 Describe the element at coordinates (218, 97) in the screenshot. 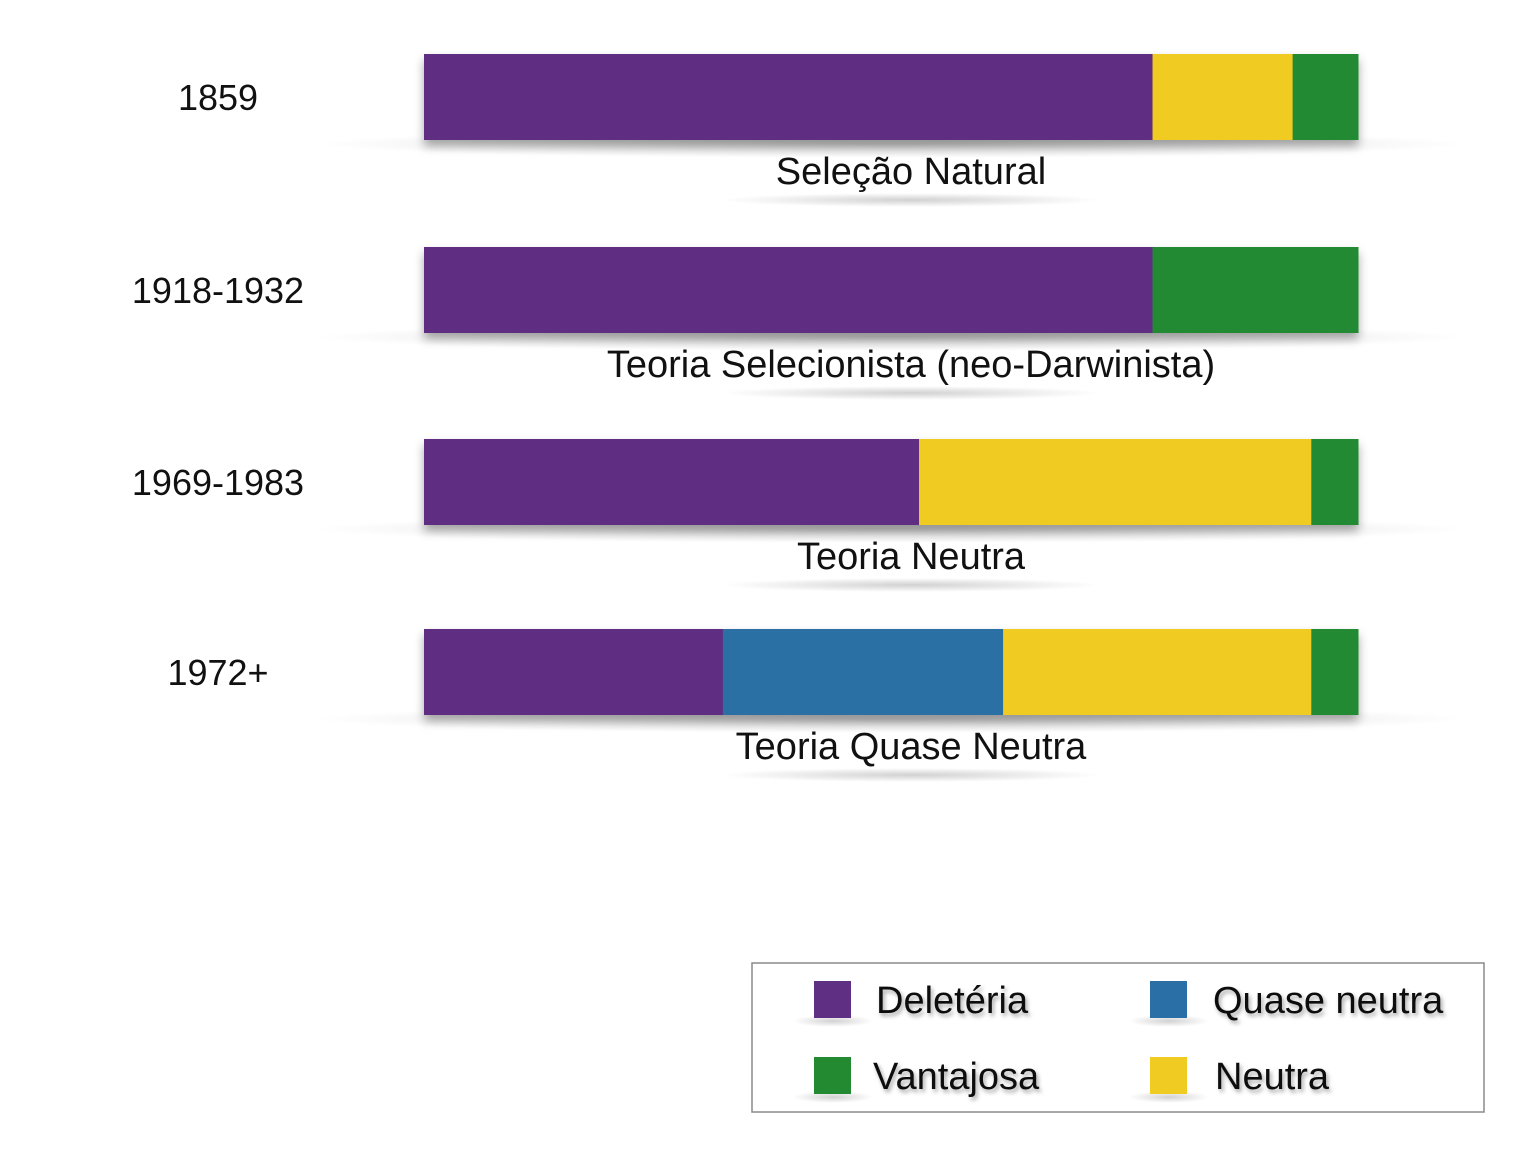

I see `year-label: 1859` at that location.